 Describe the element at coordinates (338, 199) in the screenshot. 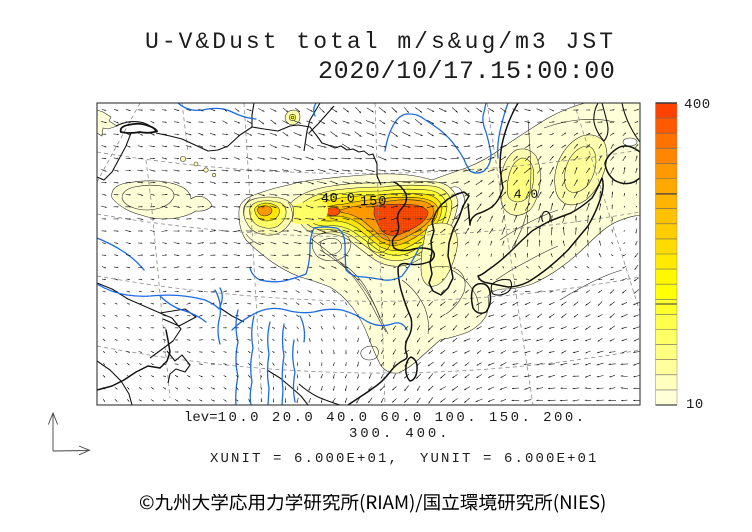

I see `svg-text: 40.0` at that location.